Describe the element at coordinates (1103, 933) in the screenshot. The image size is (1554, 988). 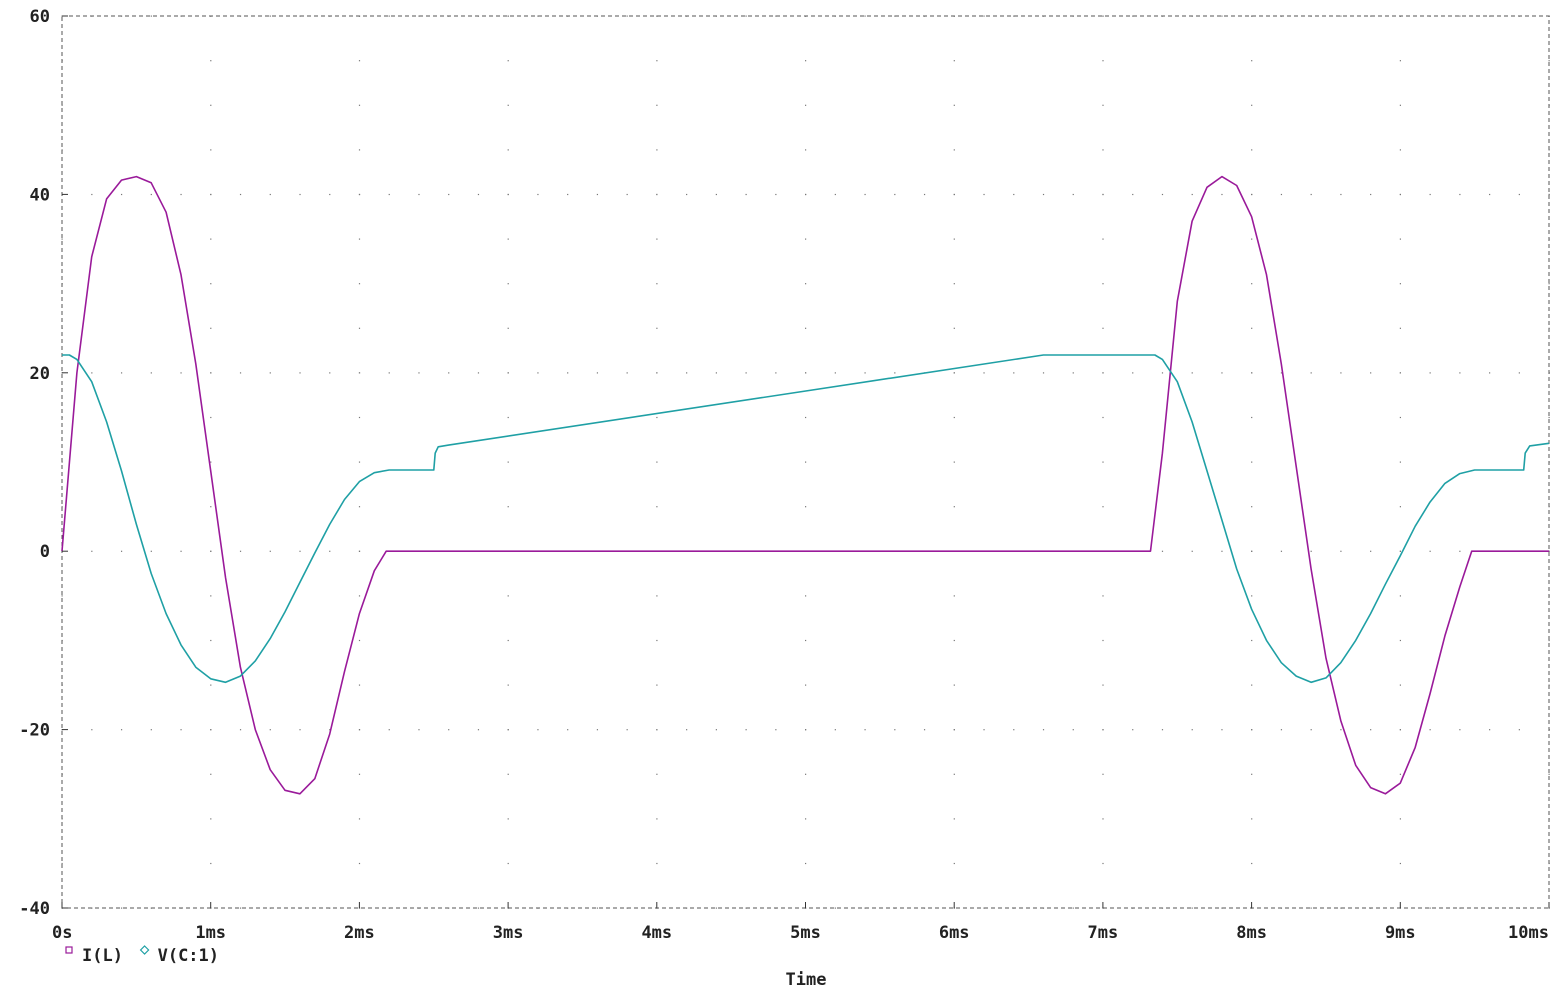
I see `x-tick-label: 7ms` at that location.